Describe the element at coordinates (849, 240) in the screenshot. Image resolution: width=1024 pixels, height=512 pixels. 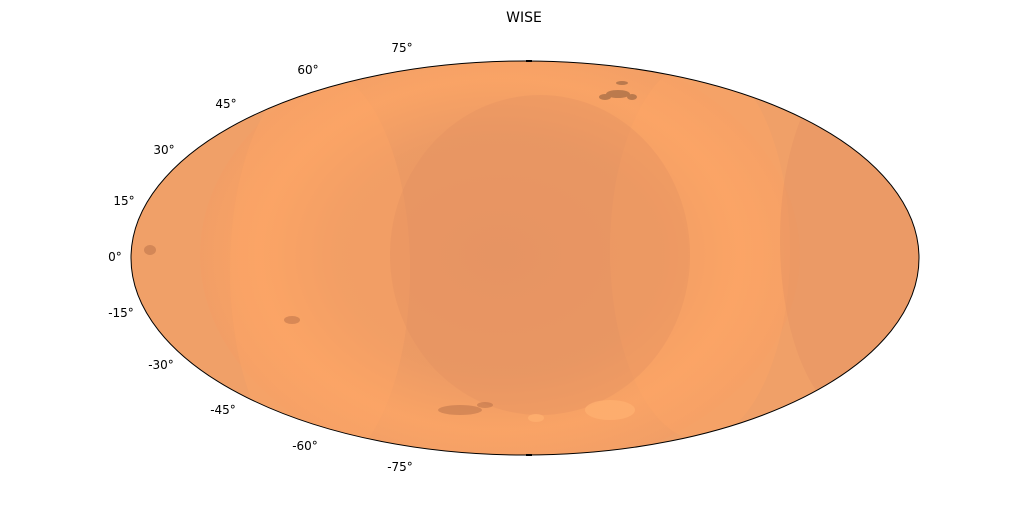
I see `dark-right-edge` at that location.